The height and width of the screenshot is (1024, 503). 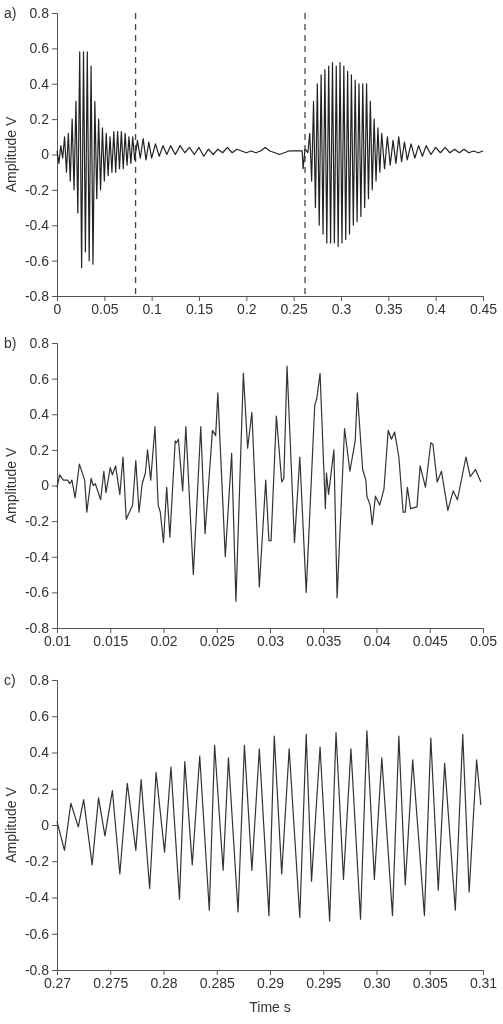 I want to click on chart-title: a), so click(x=10, y=13).